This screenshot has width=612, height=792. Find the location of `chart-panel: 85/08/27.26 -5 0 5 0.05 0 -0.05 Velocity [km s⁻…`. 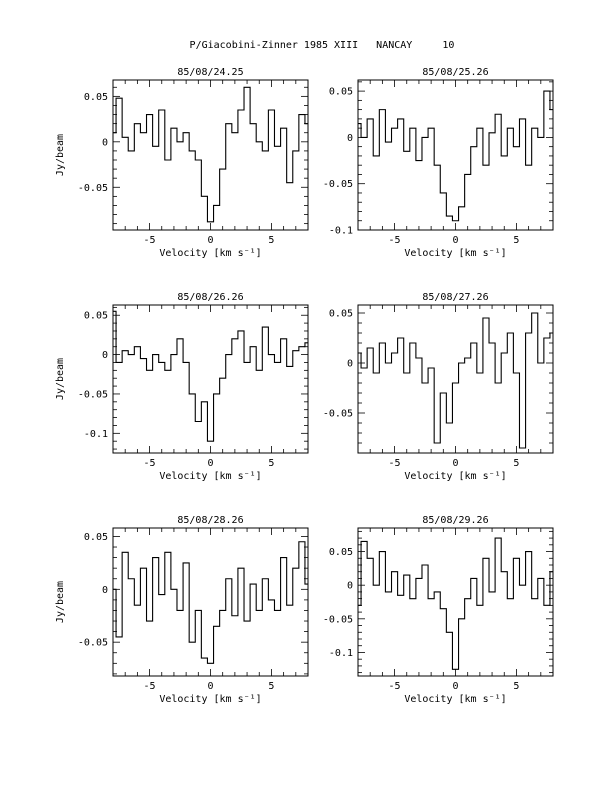

chart-panel: 85/08/27.26 -5 0 5 0.05 0 -0.05 Velocity [km s⁻… is located at coordinates (438, 387).